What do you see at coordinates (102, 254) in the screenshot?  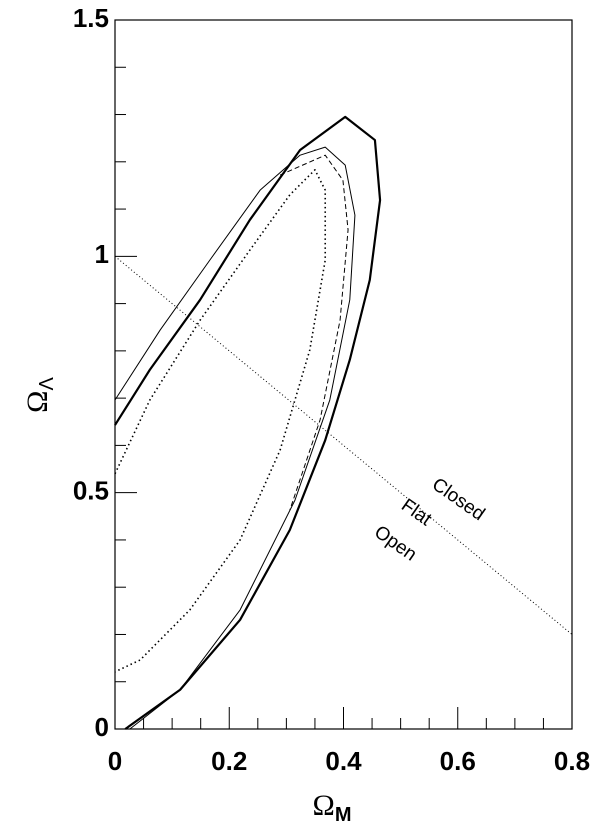 I see `y-tick-label: 1` at bounding box center [102, 254].